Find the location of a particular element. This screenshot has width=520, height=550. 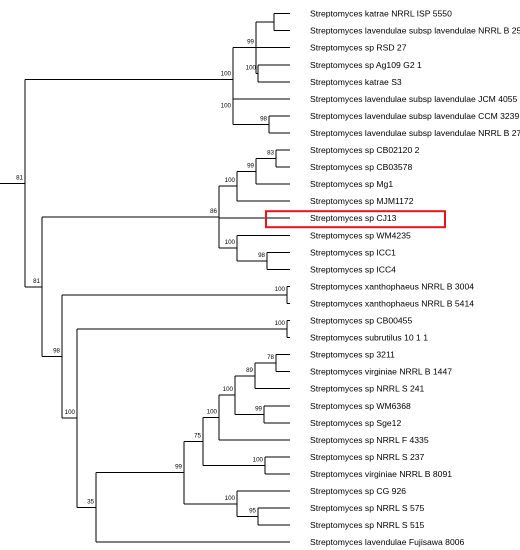

leaf-label: Streptomyces sp NRRL S 237 is located at coordinates (367, 457).